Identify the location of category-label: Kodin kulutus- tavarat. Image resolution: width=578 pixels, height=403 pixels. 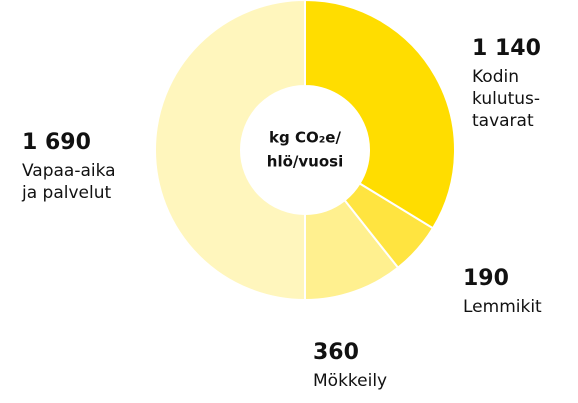
(506, 99).